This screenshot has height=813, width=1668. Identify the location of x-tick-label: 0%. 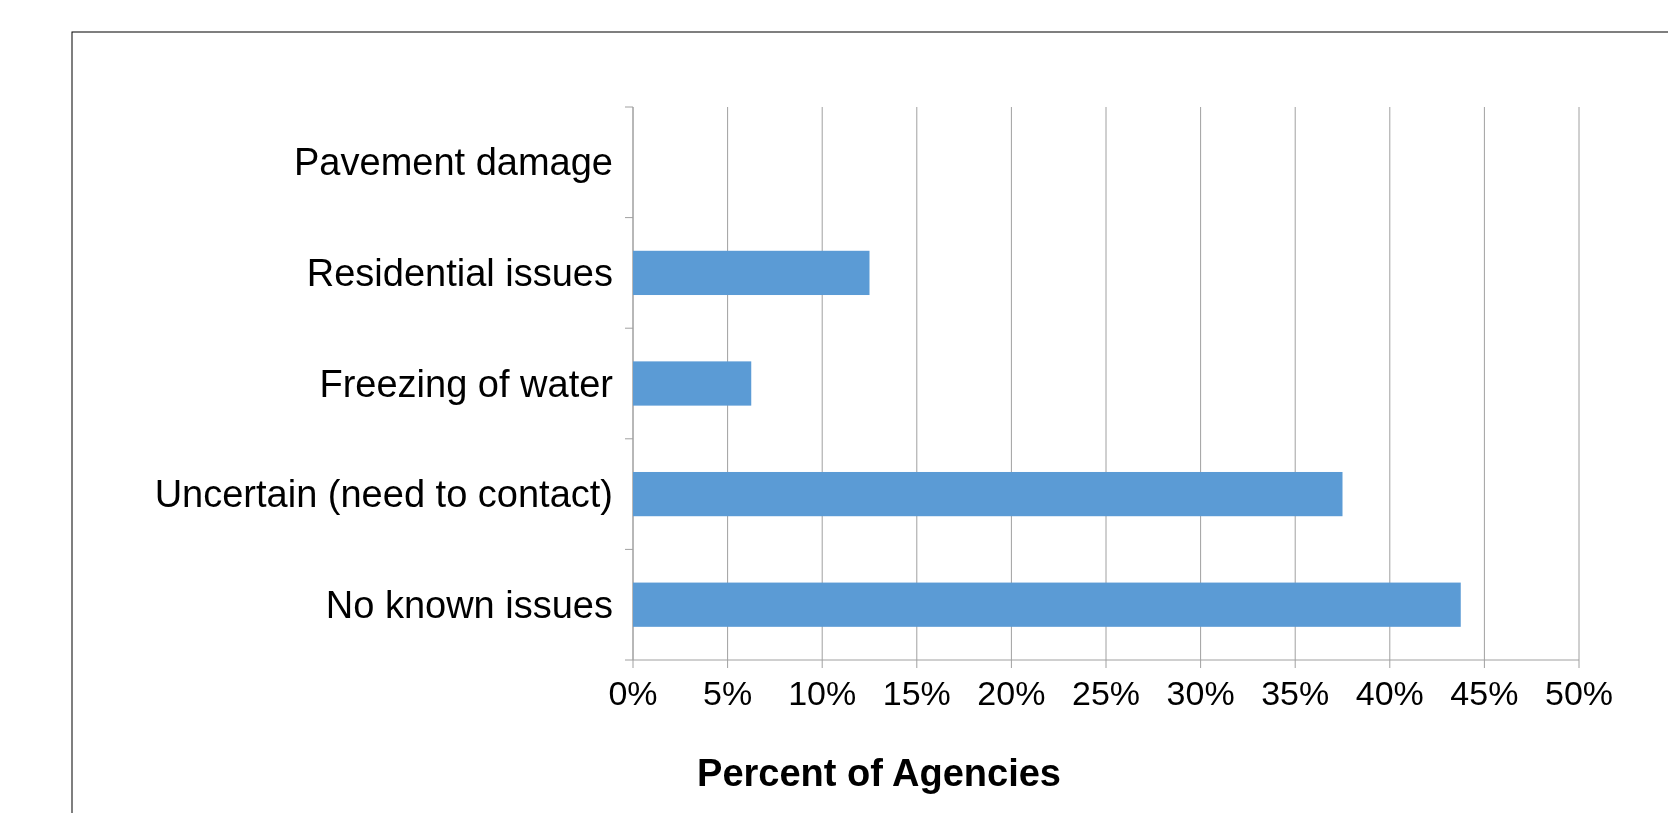
(633, 693).